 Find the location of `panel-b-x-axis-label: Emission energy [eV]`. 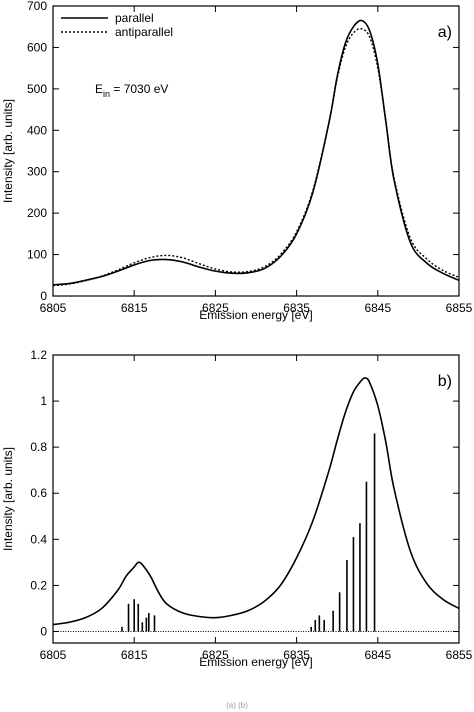

panel-b-x-axis-label: Emission energy [eV] is located at coordinates (255, 662).